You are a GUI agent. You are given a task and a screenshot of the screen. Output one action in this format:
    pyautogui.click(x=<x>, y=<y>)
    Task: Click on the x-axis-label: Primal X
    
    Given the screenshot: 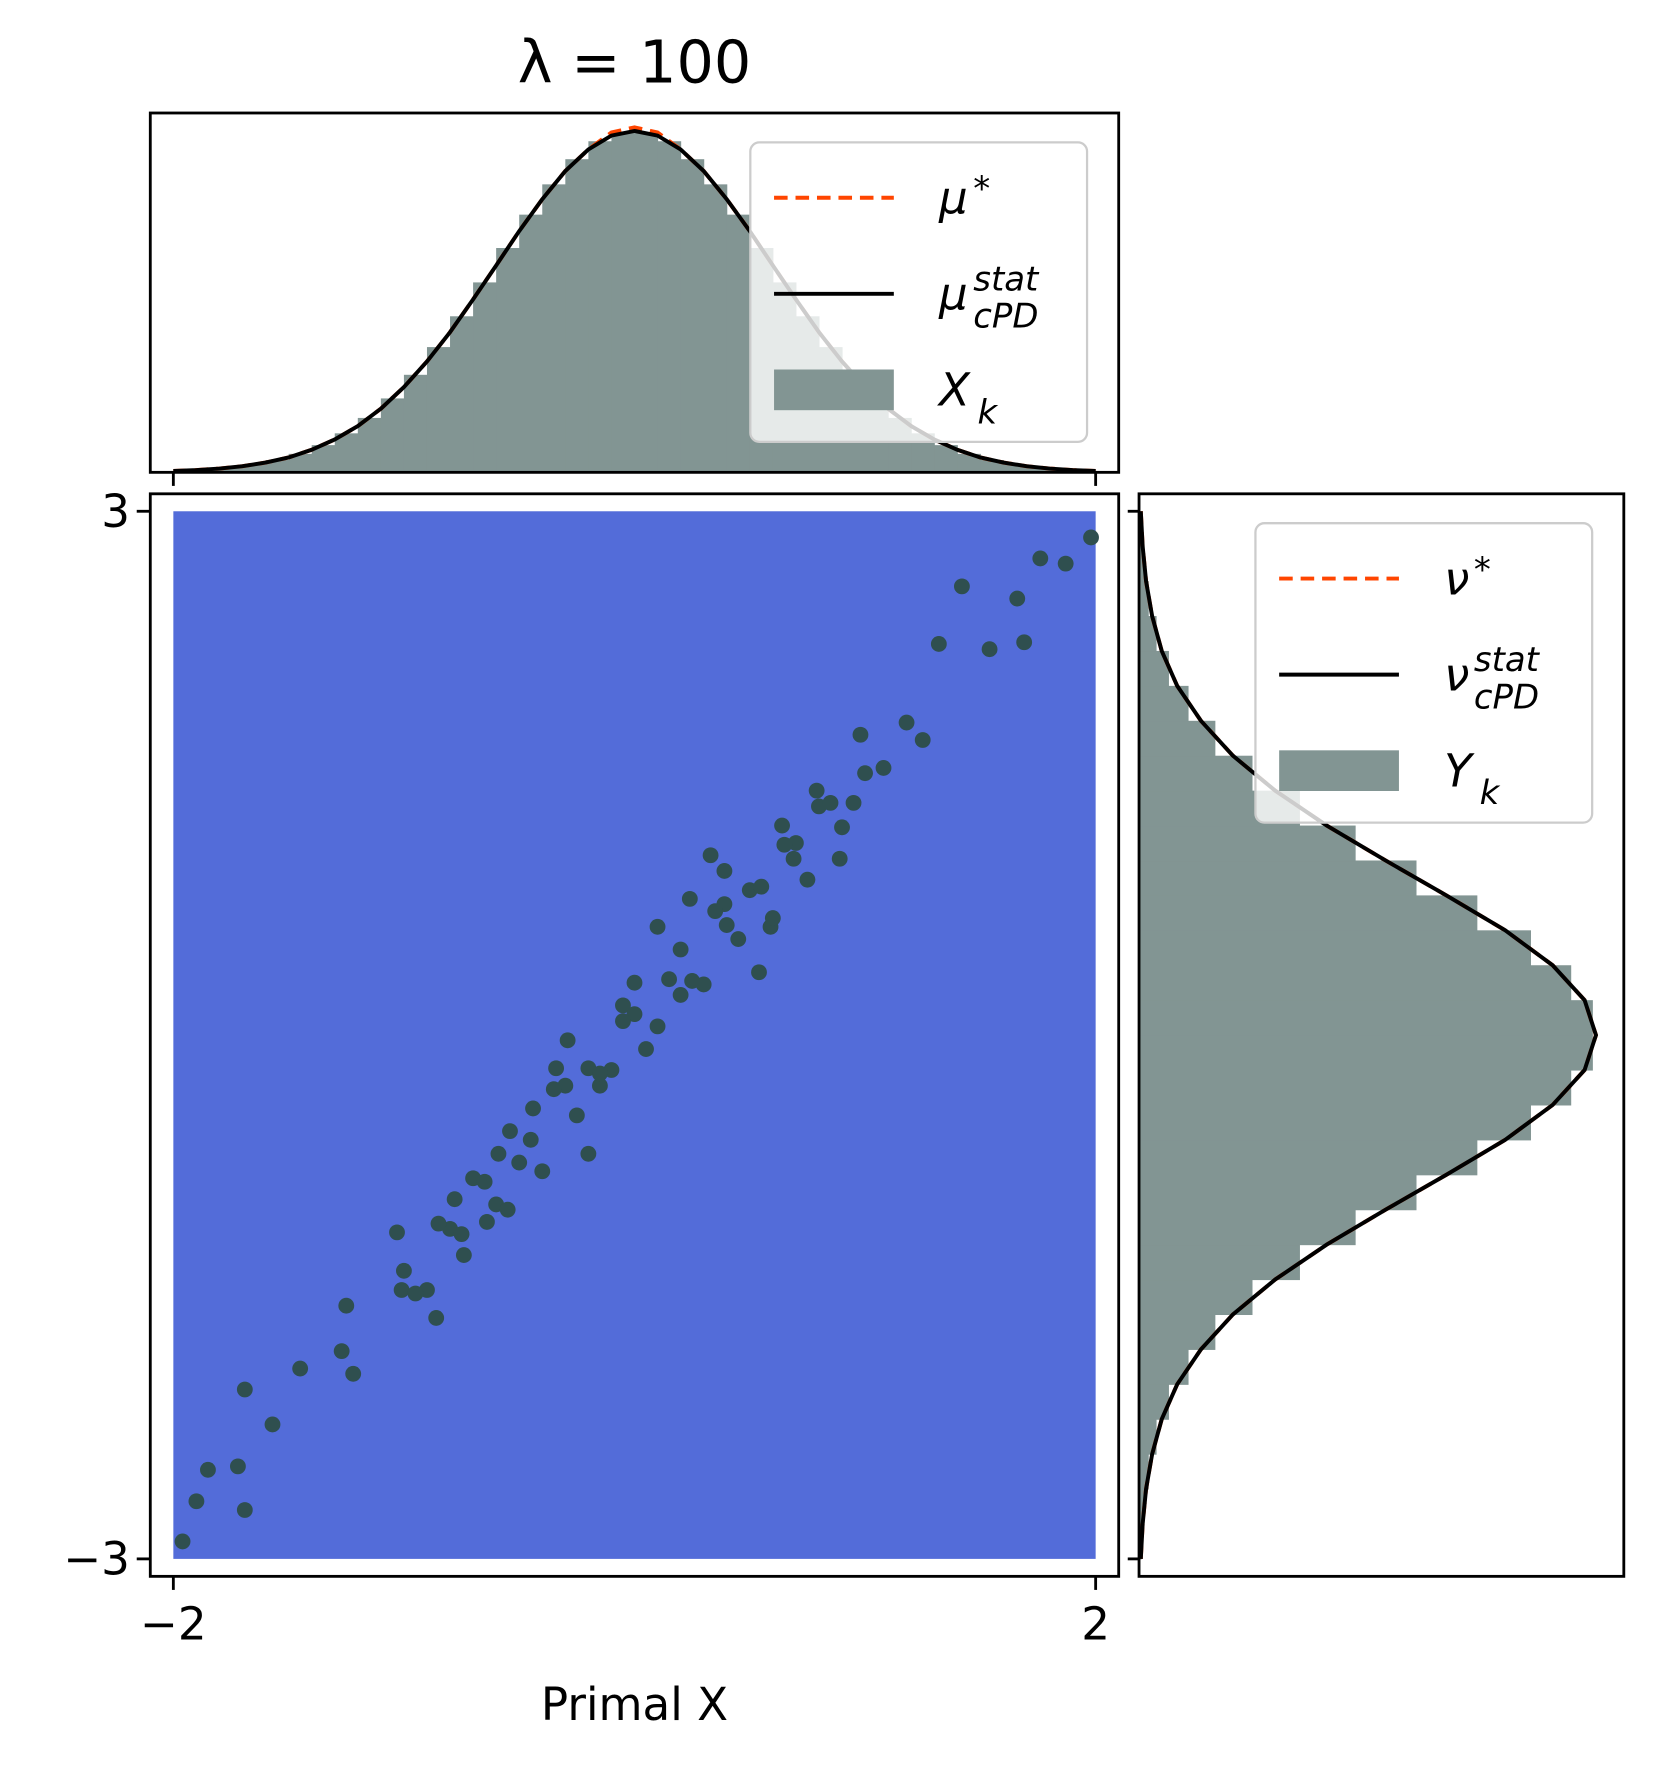 What is the action you would take?
    pyautogui.click(x=634, y=1704)
    